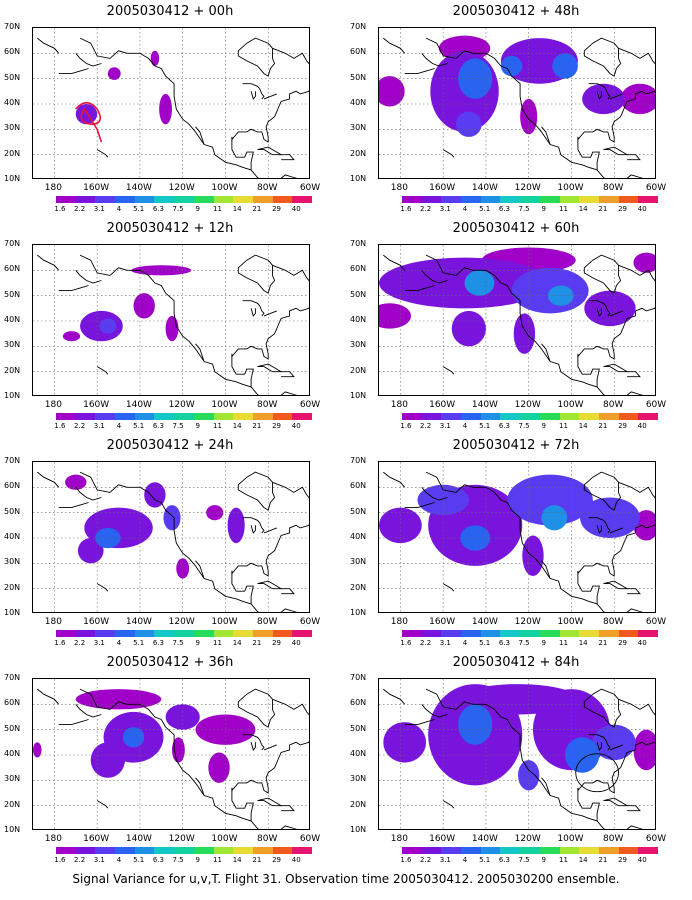 The image size is (692, 900). What do you see at coordinates (12, 178) in the screenshot?
I see `lat-label: 10N` at bounding box center [12, 178].